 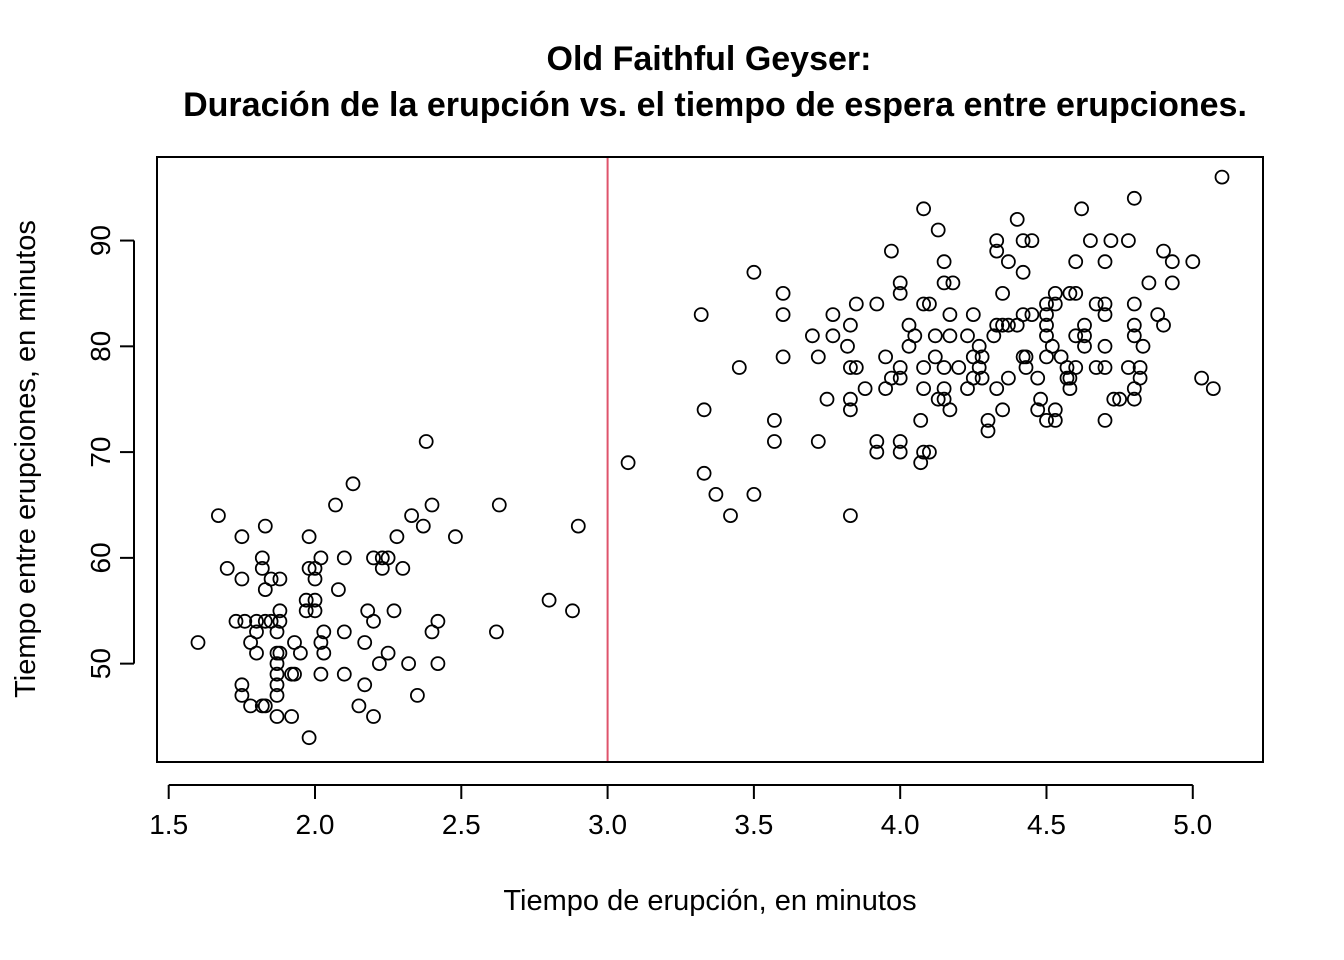 What do you see at coordinates (110, 452) in the screenshot?
I see `y-axis: 50 60 70 80 90` at bounding box center [110, 452].